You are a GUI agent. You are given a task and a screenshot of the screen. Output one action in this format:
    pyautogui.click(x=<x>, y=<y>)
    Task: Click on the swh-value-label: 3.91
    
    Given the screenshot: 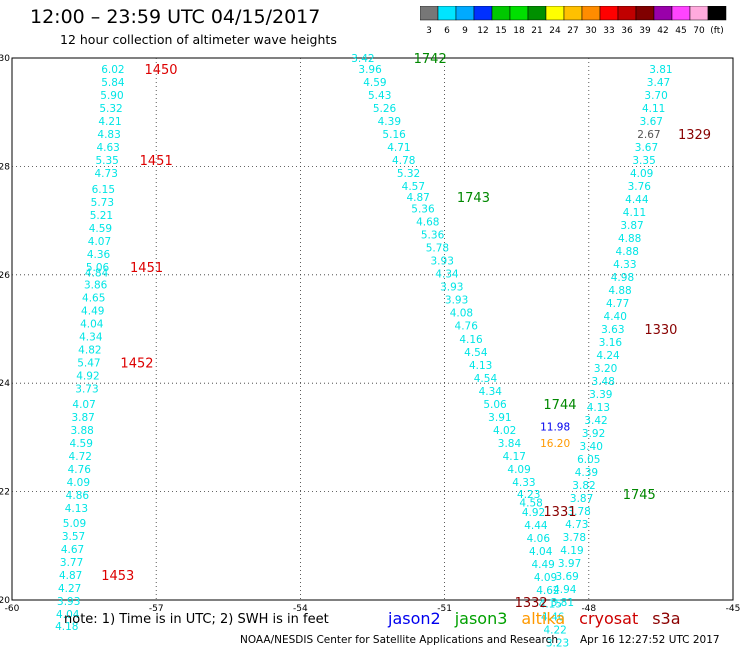 What is the action you would take?
    pyautogui.click(x=499, y=418)
    